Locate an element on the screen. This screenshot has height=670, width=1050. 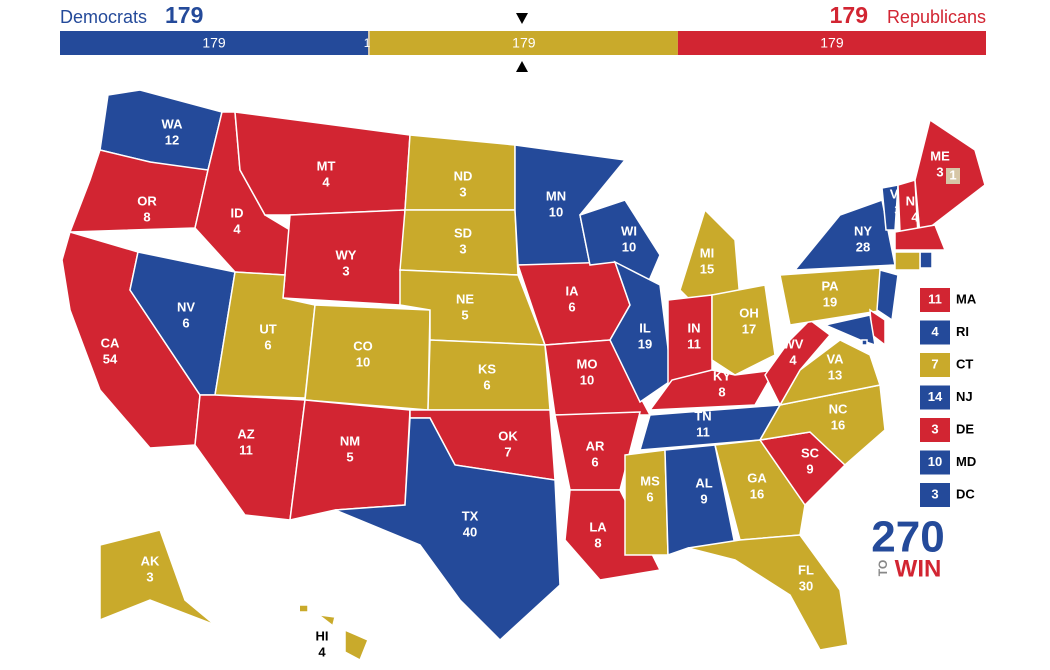
district-votes: 1 is located at coordinates (952, 174).